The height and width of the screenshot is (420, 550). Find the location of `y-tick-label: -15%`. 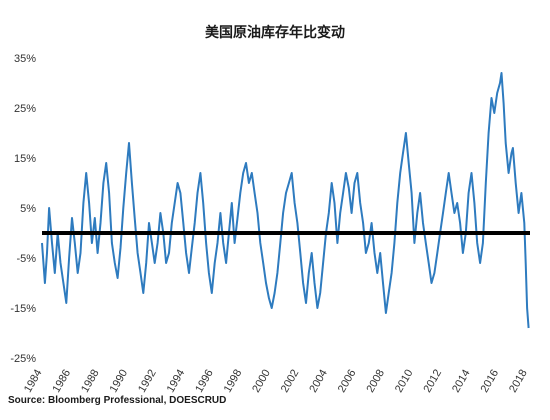

y-tick-label: -15% is located at coordinates (23, 309).